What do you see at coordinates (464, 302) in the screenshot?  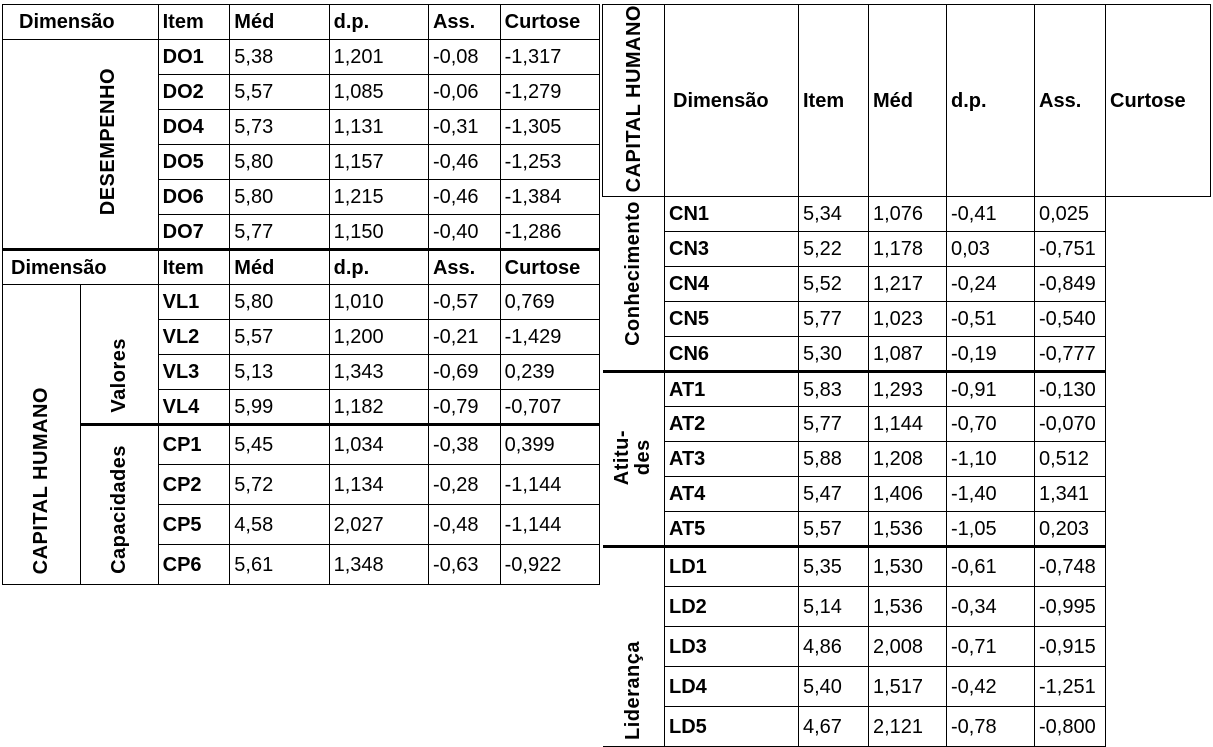 I see `skew-cell: -0,57` at bounding box center [464, 302].